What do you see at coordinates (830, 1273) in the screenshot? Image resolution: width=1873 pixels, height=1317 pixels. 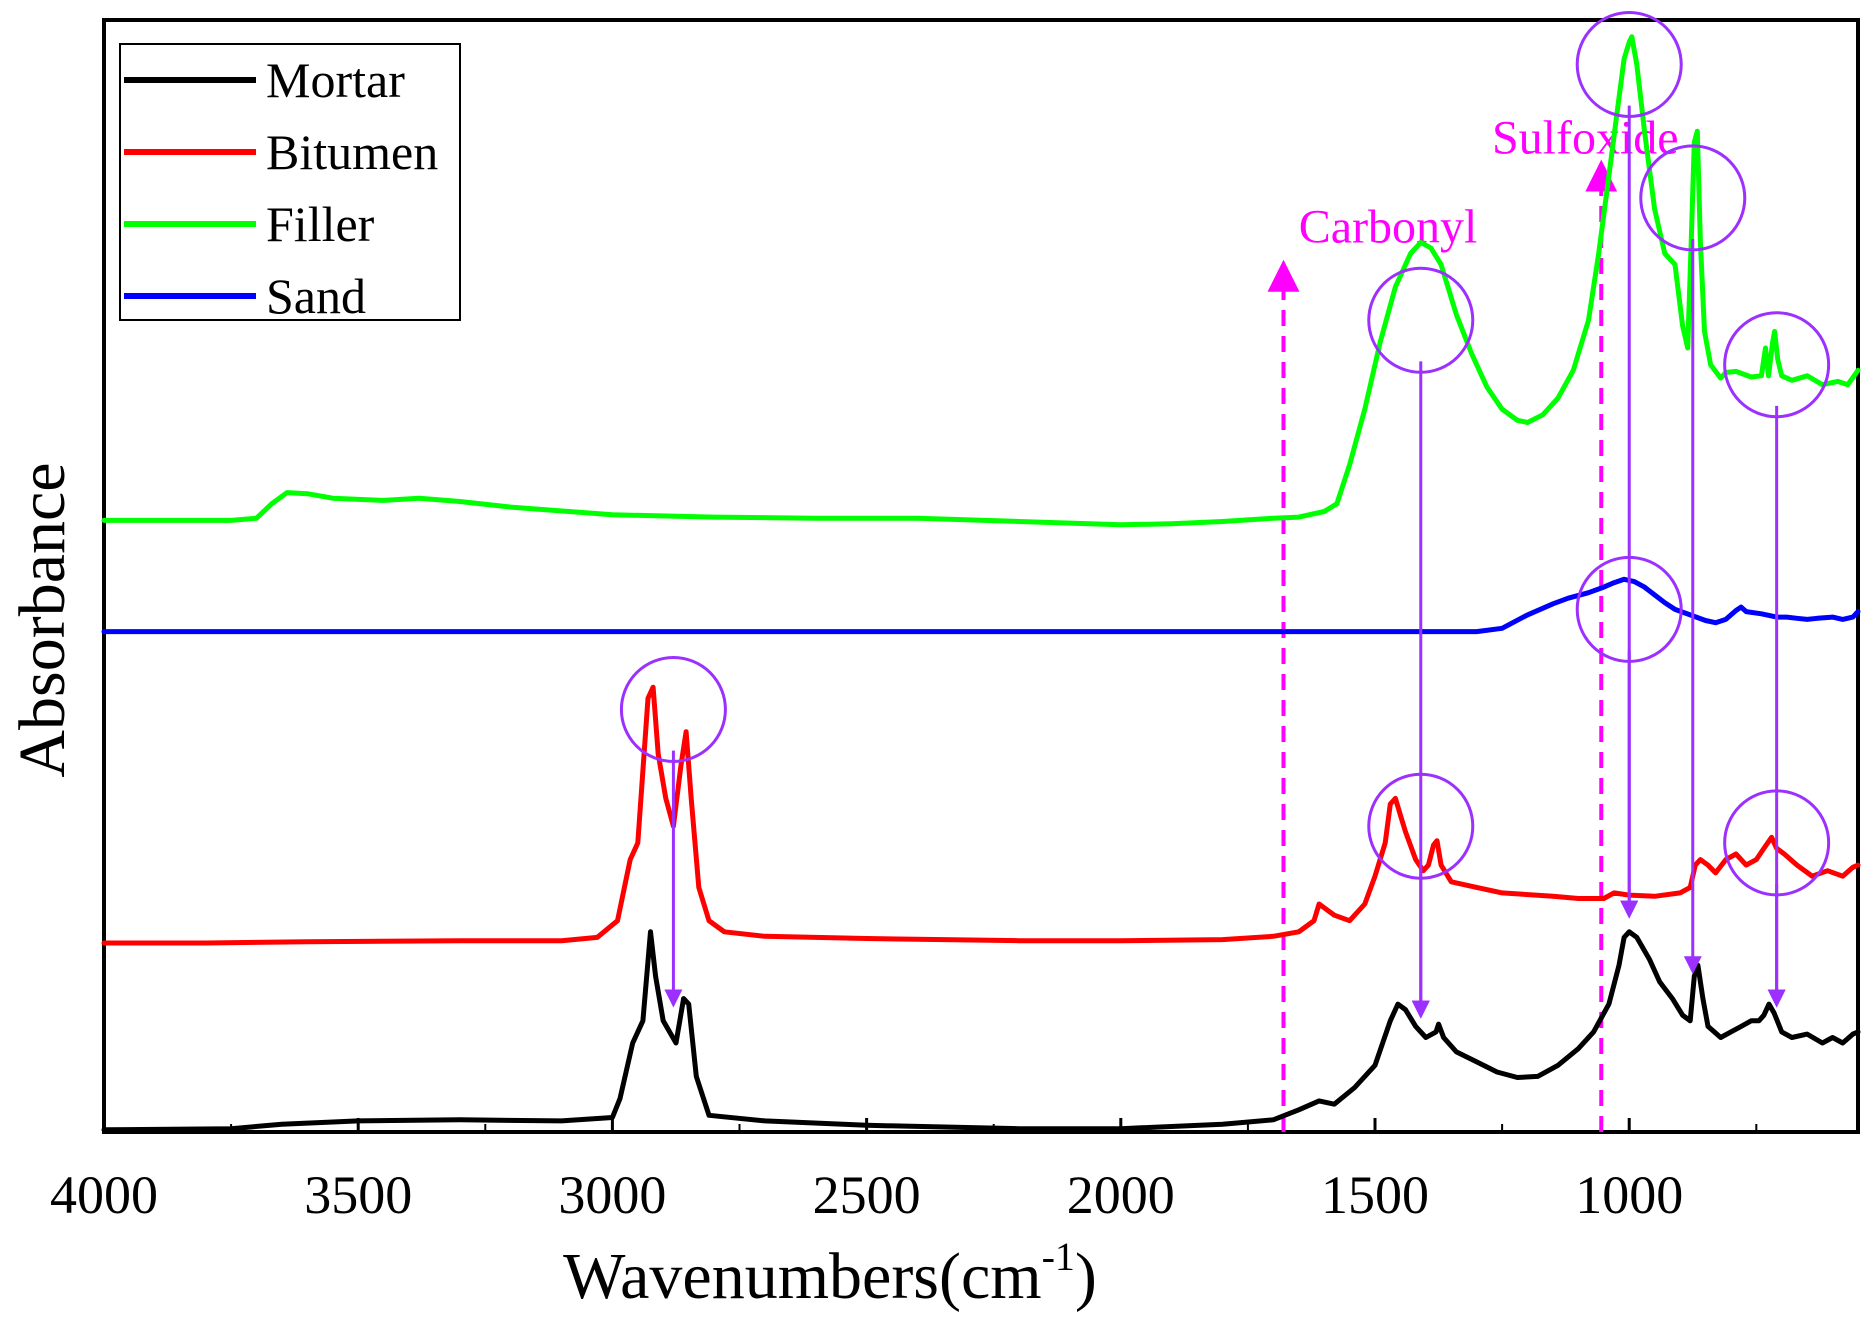 I see `x-axis-title: Wavenumbers(cm-1)` at bounding box center [830, 1273].